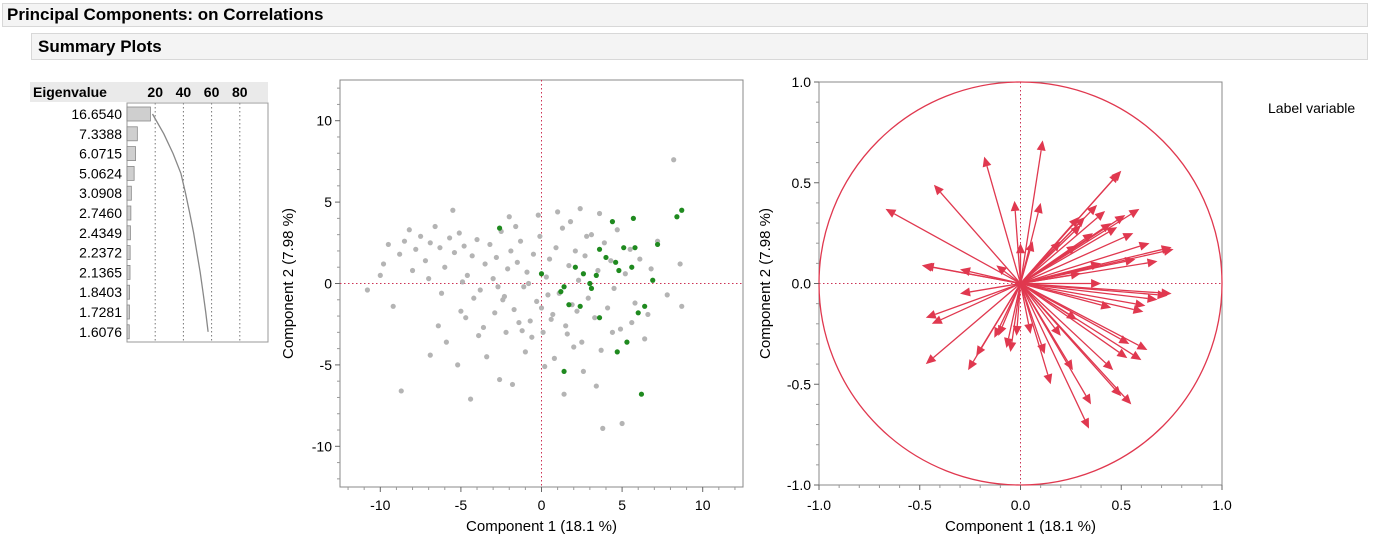 This screenshot has width=1373, height=541. What do you see at coordinates (461, 505) in the screenshot?
I see `score-x-tick-label: -5` at bounding box center [461, 505].